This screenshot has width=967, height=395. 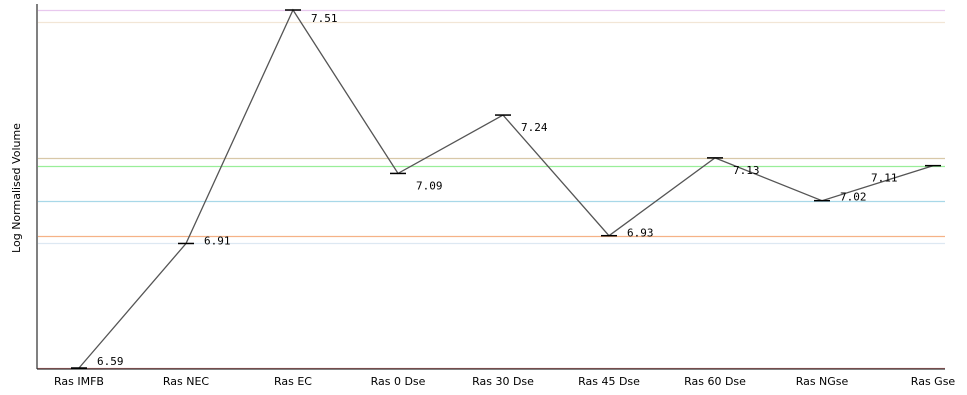 I want to click on x-tick-label-8: Ras Gse, so click(x=933, y=381).